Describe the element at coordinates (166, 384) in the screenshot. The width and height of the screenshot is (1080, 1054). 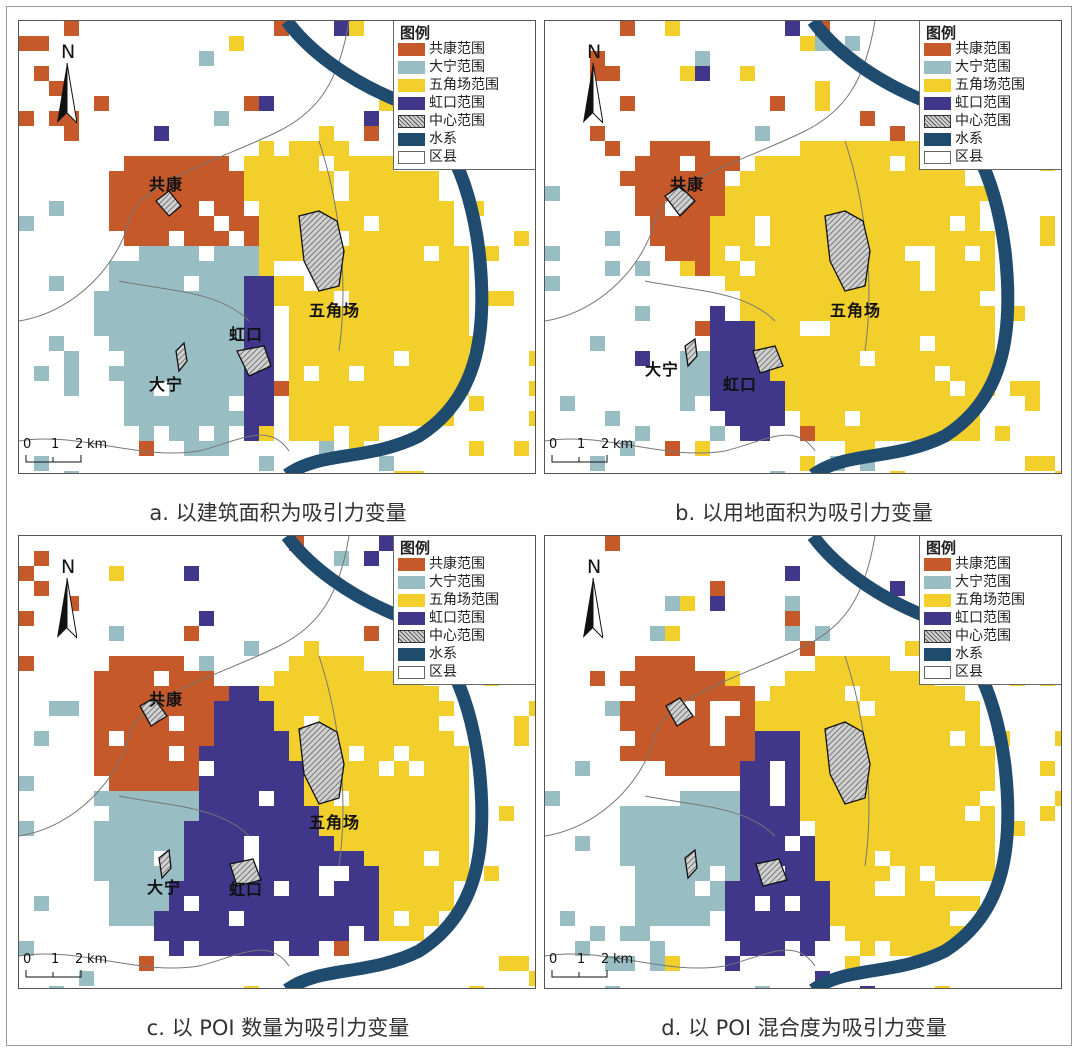
I see `place-label-daning: 大宁` at that location.